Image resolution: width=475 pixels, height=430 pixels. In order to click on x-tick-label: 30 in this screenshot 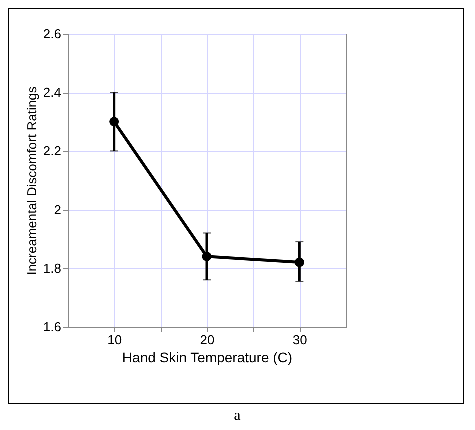, I will do `click(300, 340)`.